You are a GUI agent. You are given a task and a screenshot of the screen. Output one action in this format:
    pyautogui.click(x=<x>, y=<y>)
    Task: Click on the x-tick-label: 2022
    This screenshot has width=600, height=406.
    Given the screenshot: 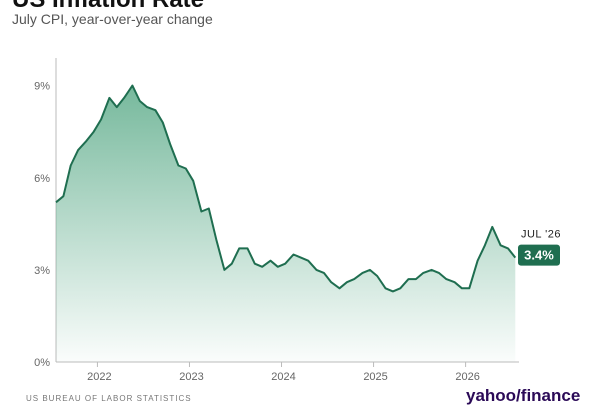 What is the action you would take?
    pyautogui.click(x=99, y=377)
    